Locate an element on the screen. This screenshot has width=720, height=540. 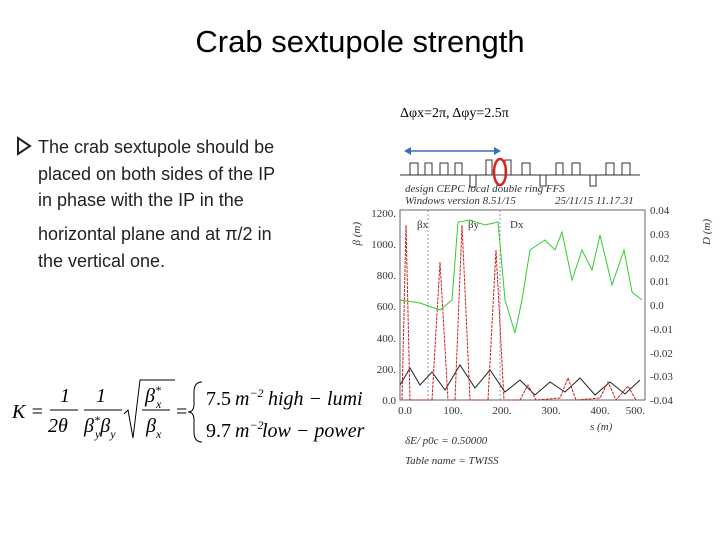
y2-tick-label: 0.03 is located at coordinates (660, 235).